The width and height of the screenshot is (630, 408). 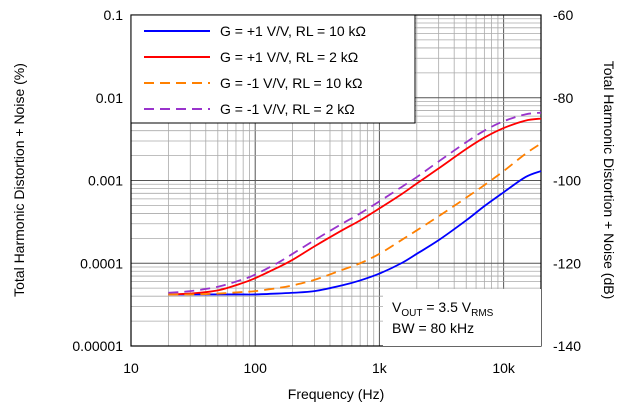 I want to click on legend-label: G = +1 V/V, RL = 2 kΩ, so click(x=289, y=57).